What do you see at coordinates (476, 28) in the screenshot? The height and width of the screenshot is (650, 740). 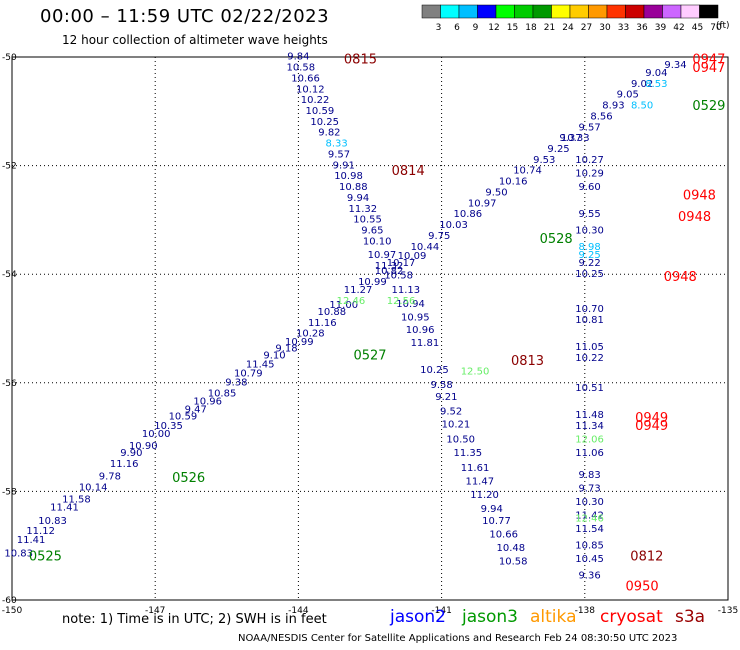 I see `colorbar-label: 9` at bounding box center [476, 28].